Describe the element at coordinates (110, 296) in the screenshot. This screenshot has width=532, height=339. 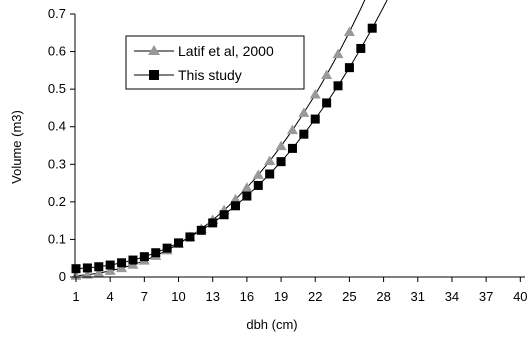
I see `x-tick-label: 4` at that location.